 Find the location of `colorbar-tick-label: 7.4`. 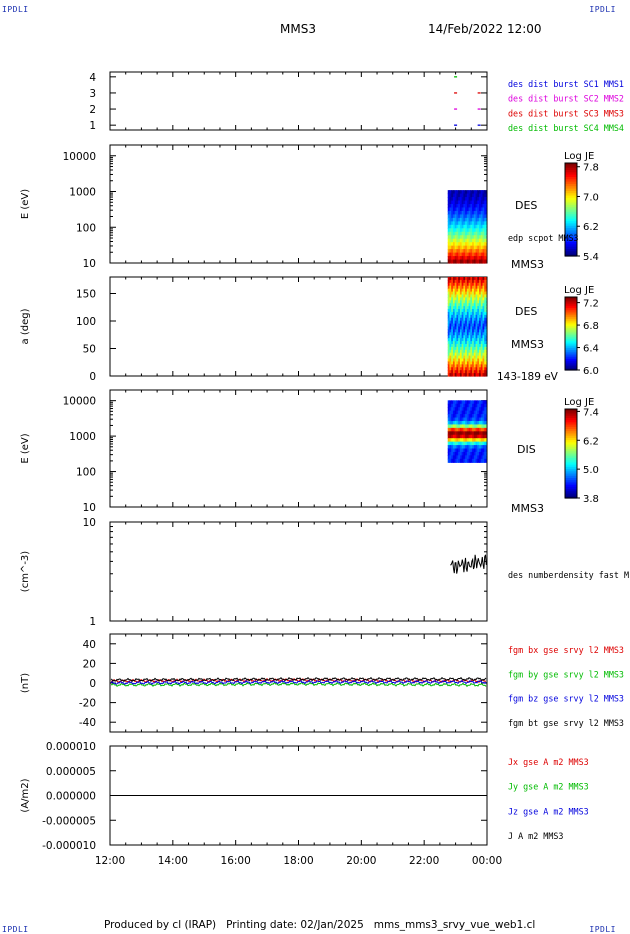

colorbar-tick-label: 7.4 is located at coordinates (591, 412).